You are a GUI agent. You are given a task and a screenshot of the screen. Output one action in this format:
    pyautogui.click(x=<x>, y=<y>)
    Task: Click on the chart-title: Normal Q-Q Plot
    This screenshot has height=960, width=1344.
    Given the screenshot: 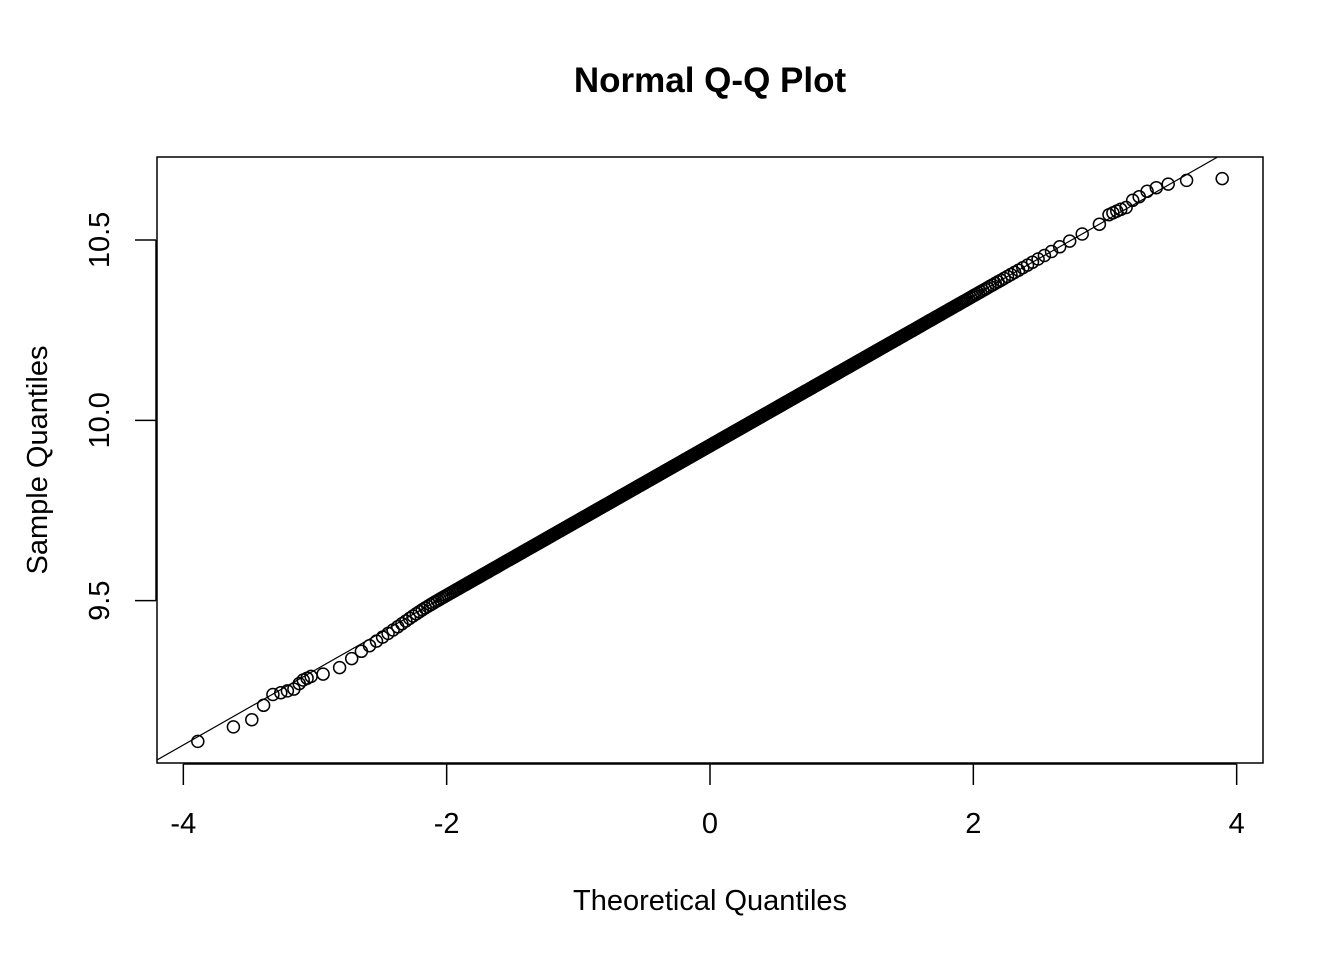 What is the action you would take?
    pyautogui.click(x=710, y=80)
    